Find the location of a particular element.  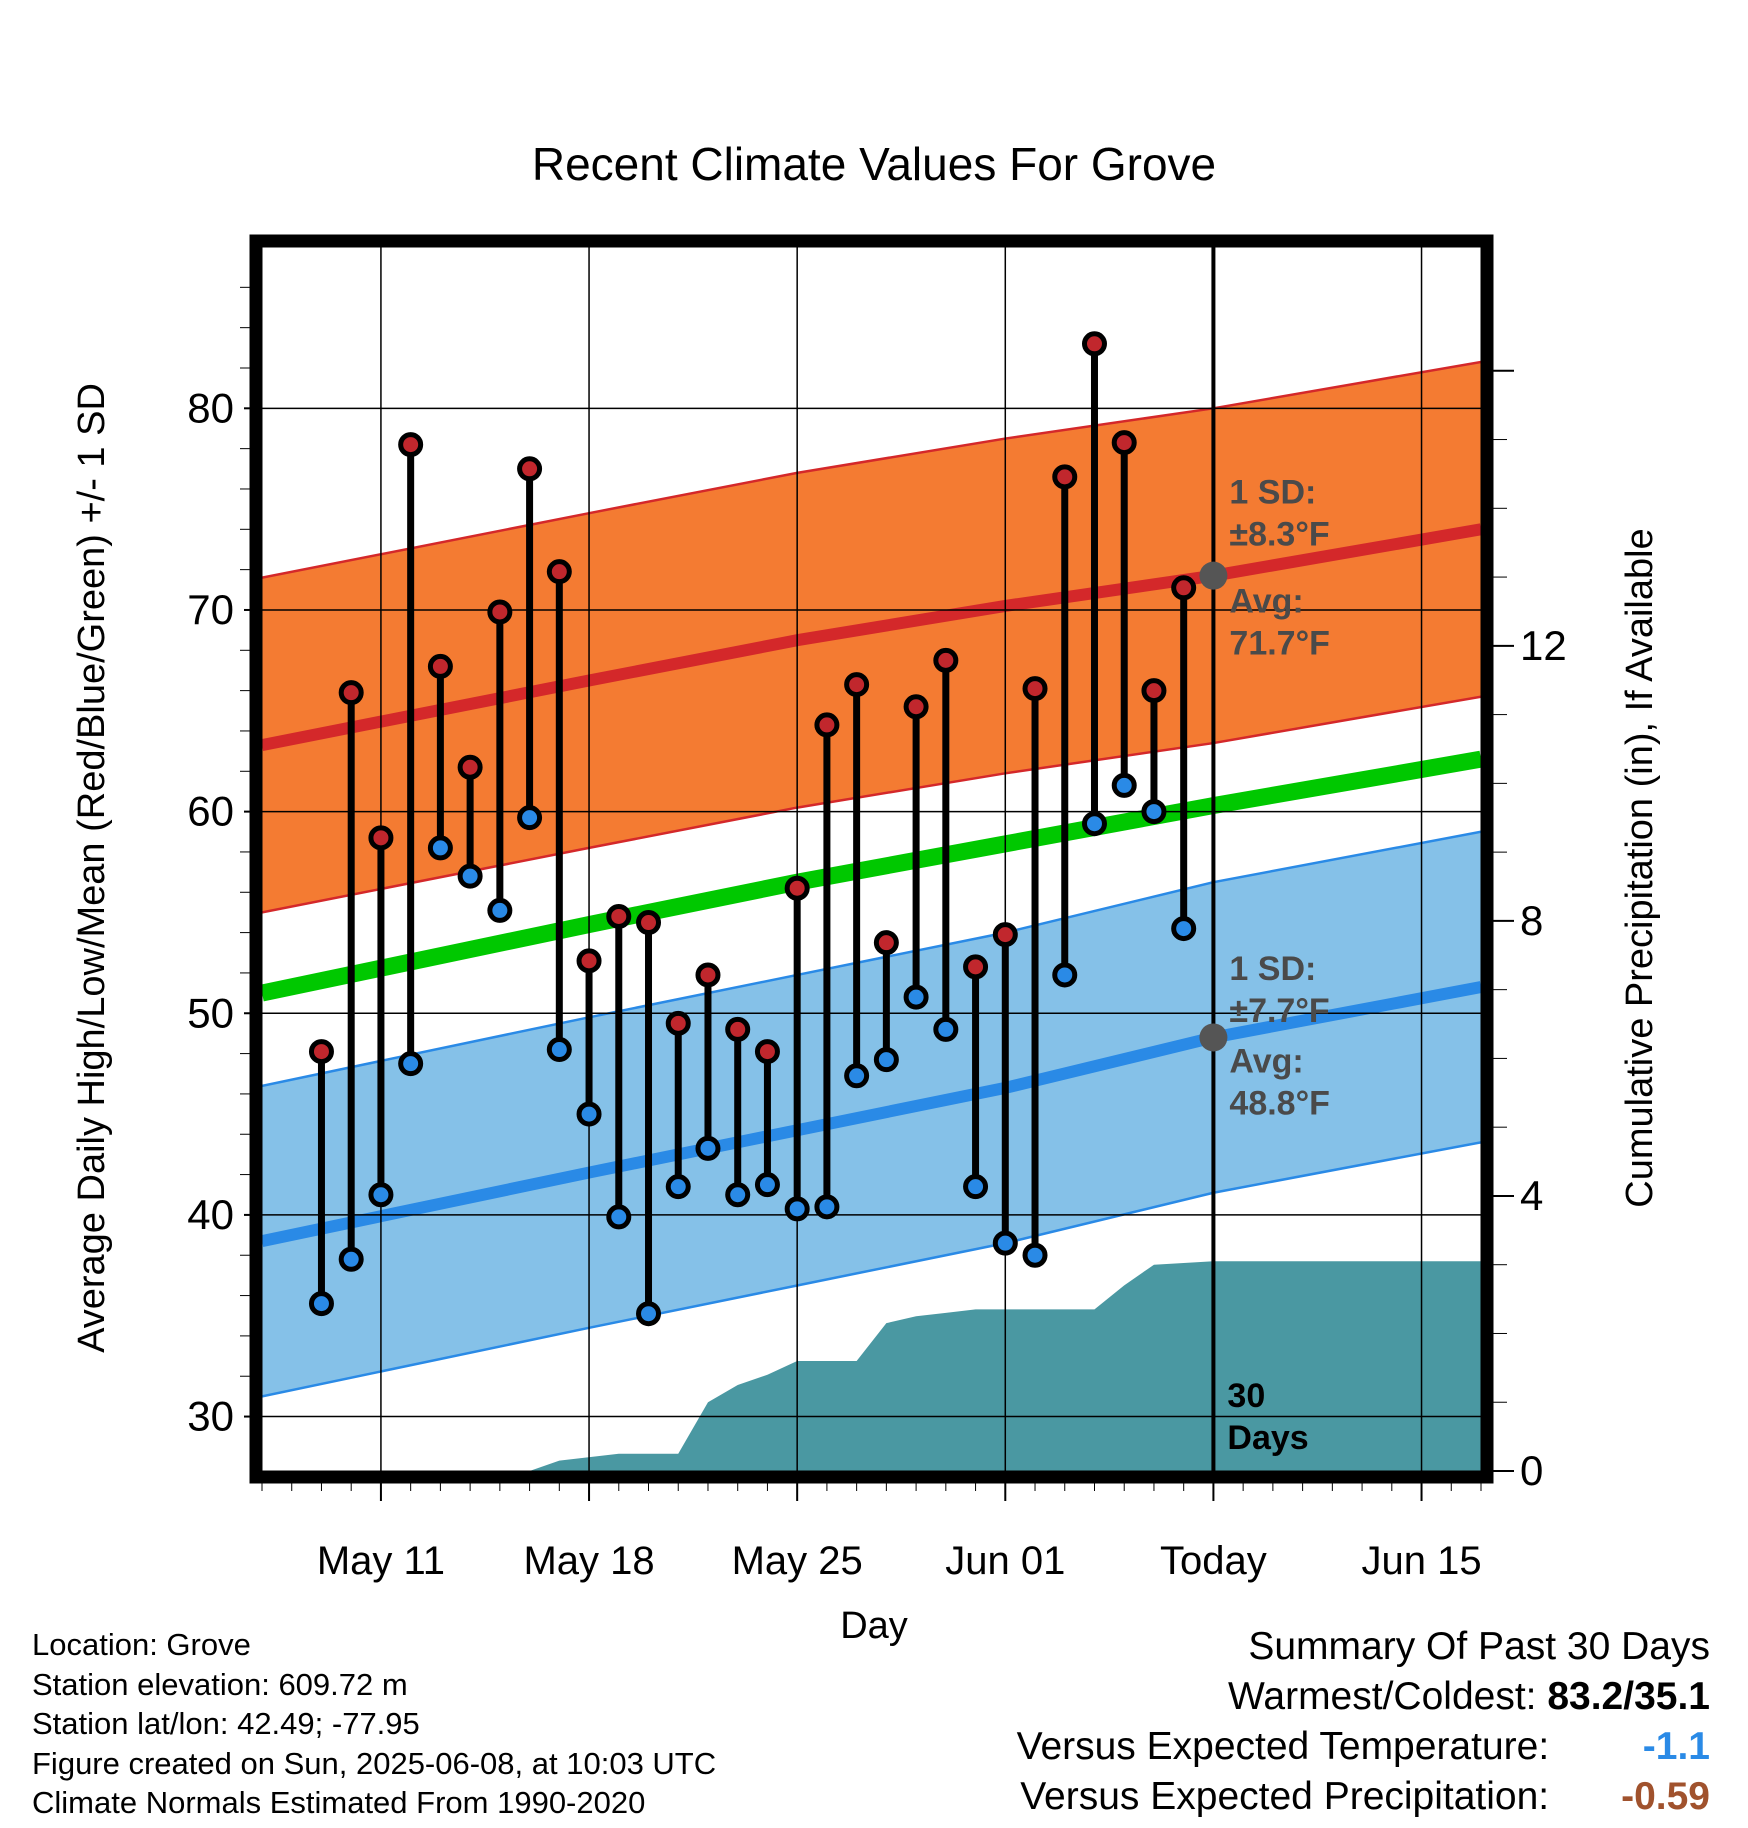

y-tick-label: 70 is located at coordinates (210, 609).